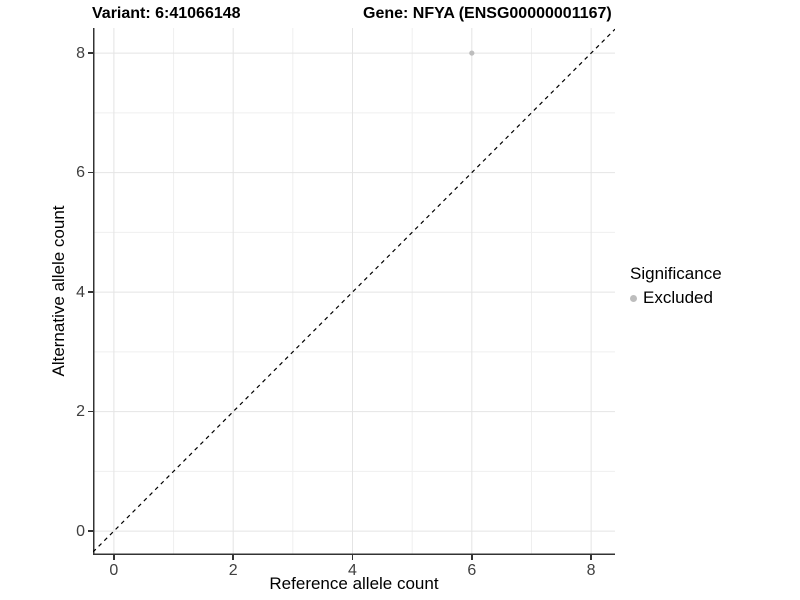  What do you see at coordinates (80, 173) in the screenshot?
I see `y-tick-label: 6` at bounding box center [80, 173].